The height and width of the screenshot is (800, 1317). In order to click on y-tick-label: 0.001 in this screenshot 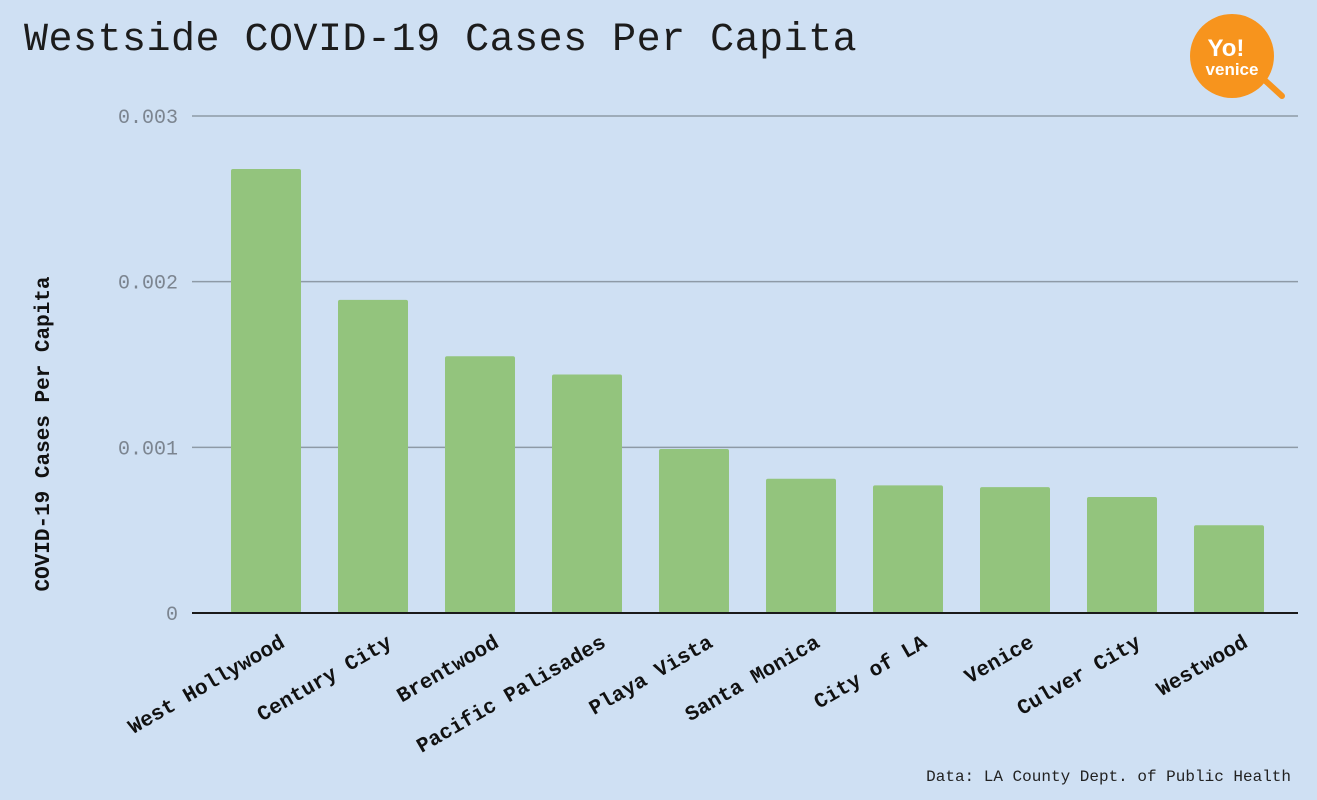, I will do `click(148, 449)`.